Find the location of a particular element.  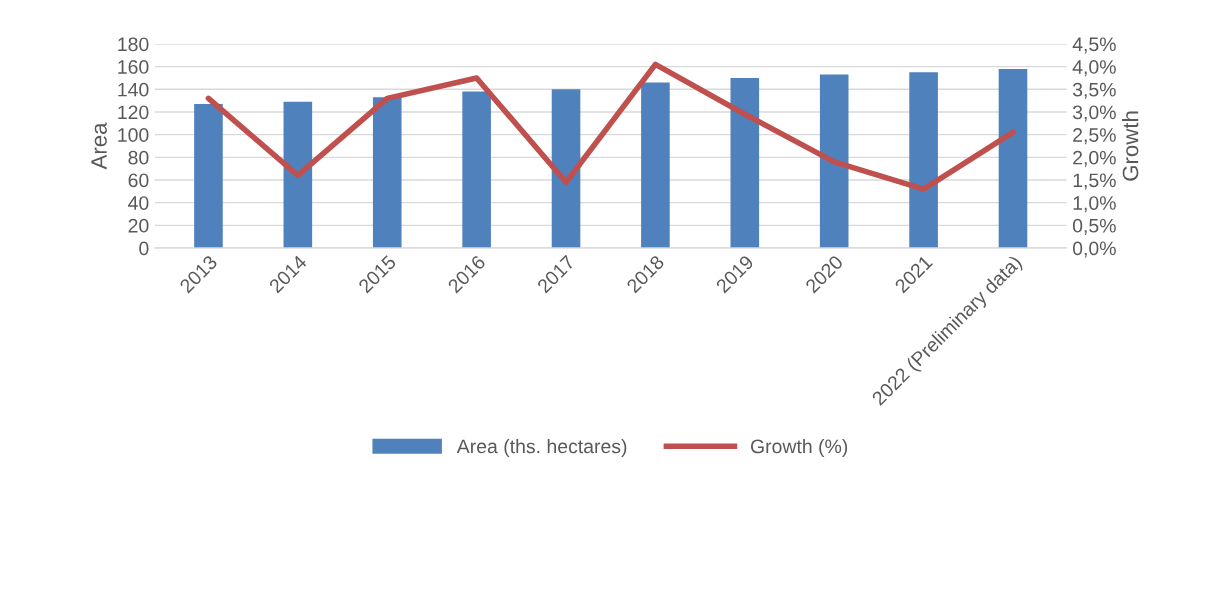

y2-tick-label: 0,5% is located at coordinates (1094, 226).